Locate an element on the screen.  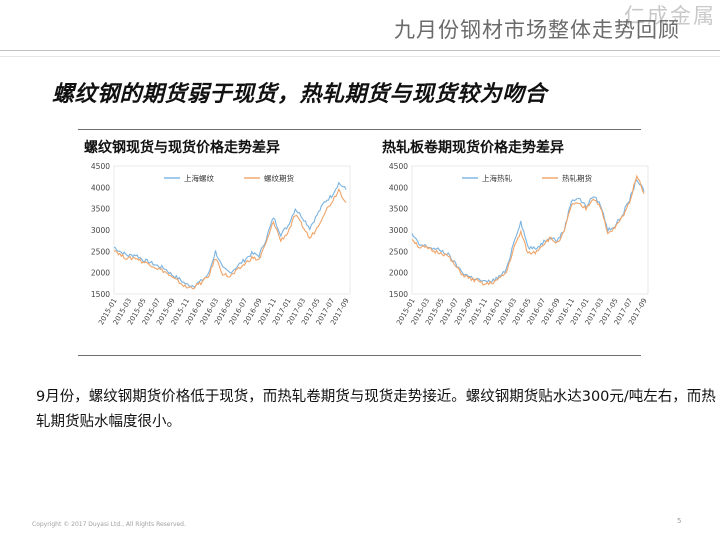
top-rule is located at coordinates (359, 129).